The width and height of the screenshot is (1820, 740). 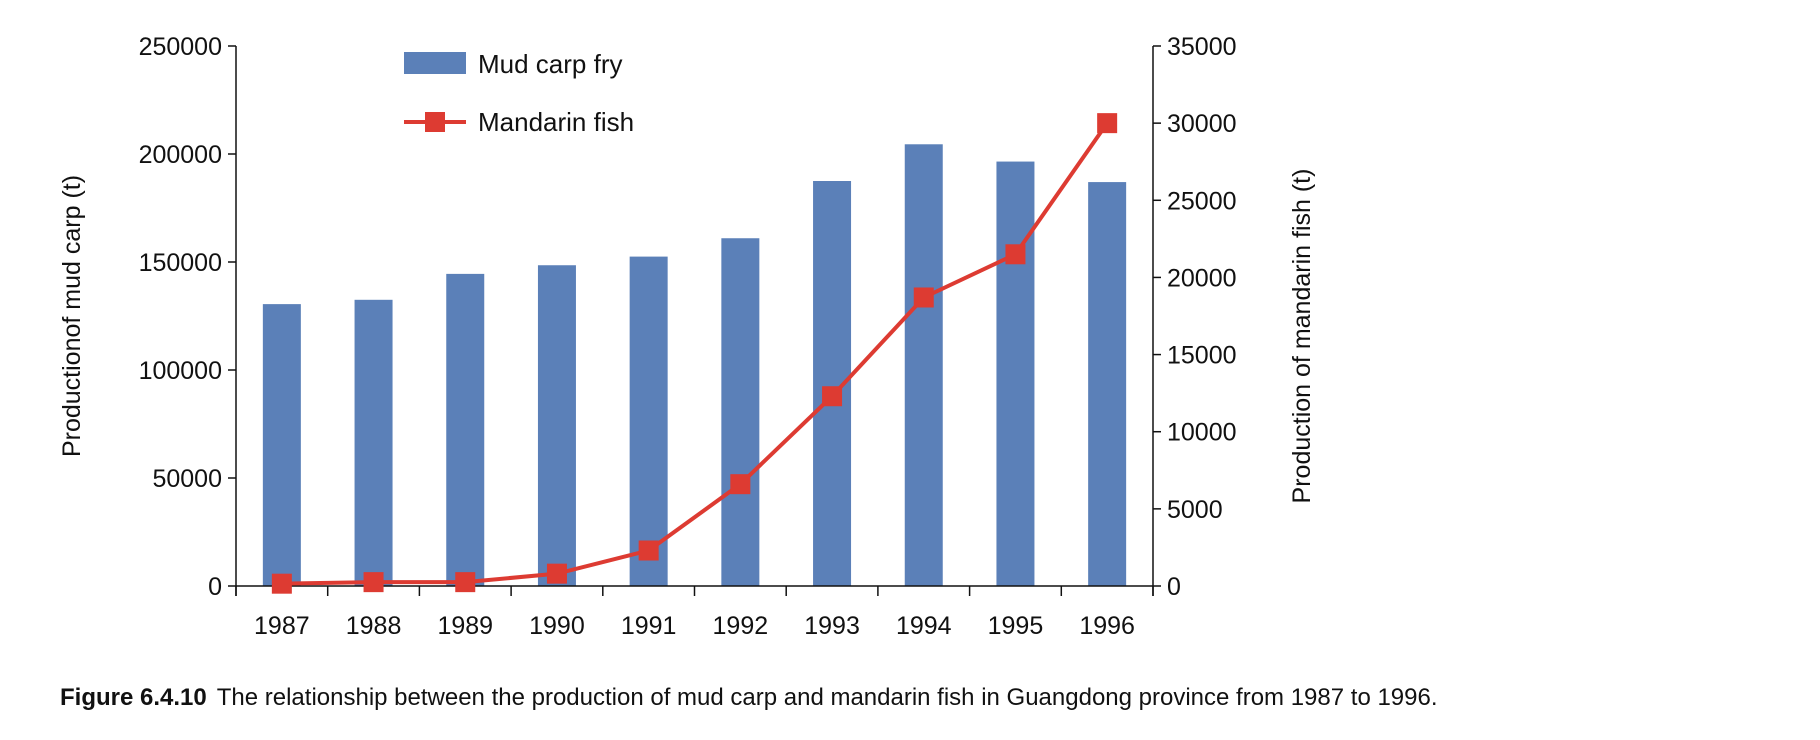 What do you see at coordinates (924, 626) in the screenshot?
I see `x-tick-label: 1994` at bounding box center [924, 626].